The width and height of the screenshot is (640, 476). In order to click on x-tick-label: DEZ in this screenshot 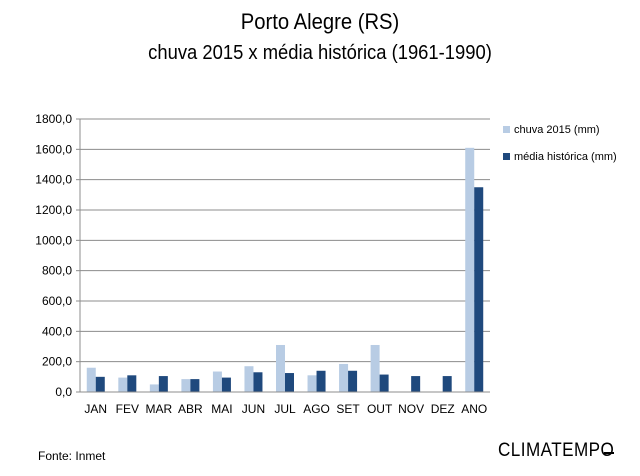, I will do `click(443, 409)`.